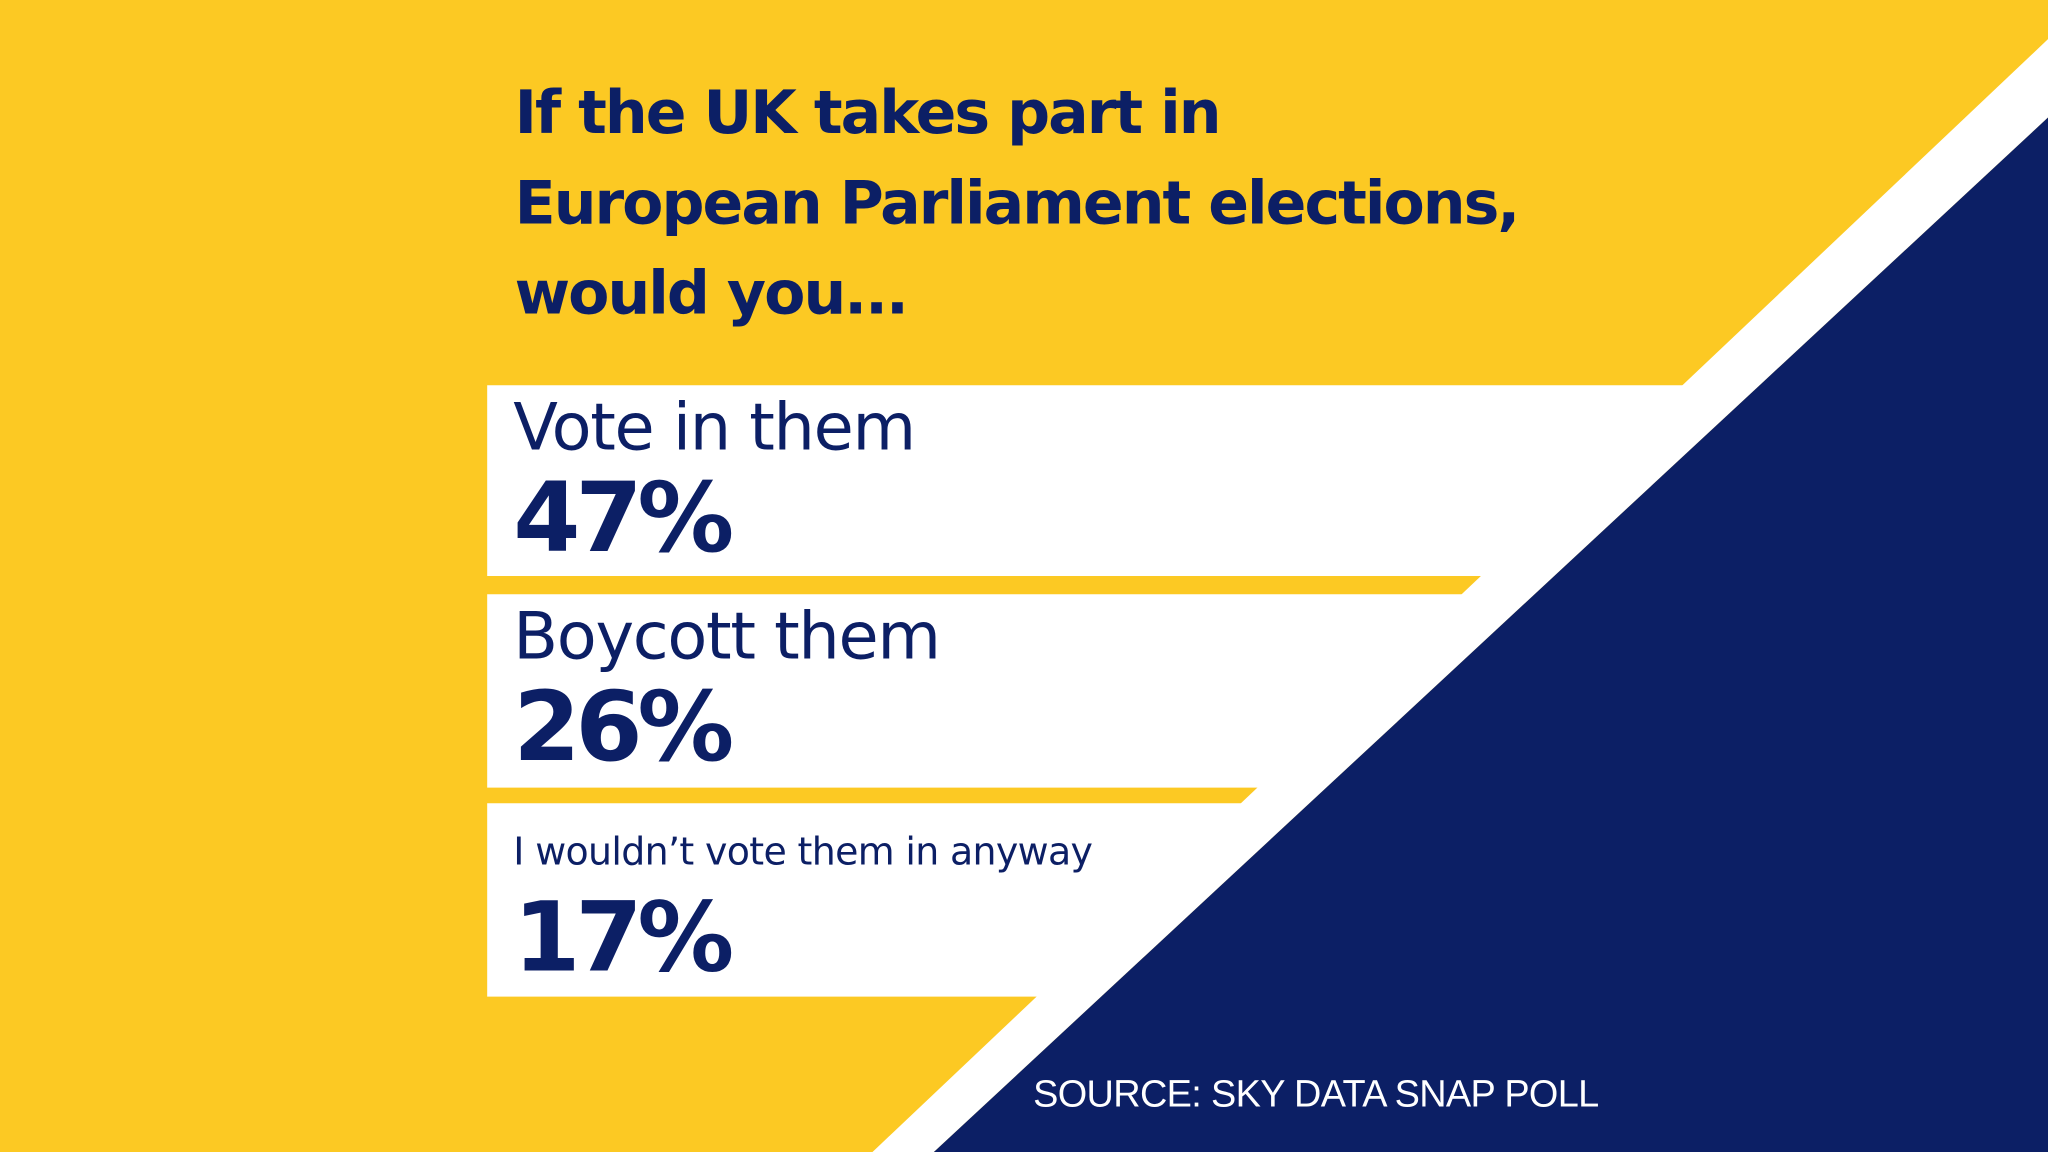  I want to click on source-note: SOURCE: SKY DATA SNAP POLL, so click(1316, 1094).